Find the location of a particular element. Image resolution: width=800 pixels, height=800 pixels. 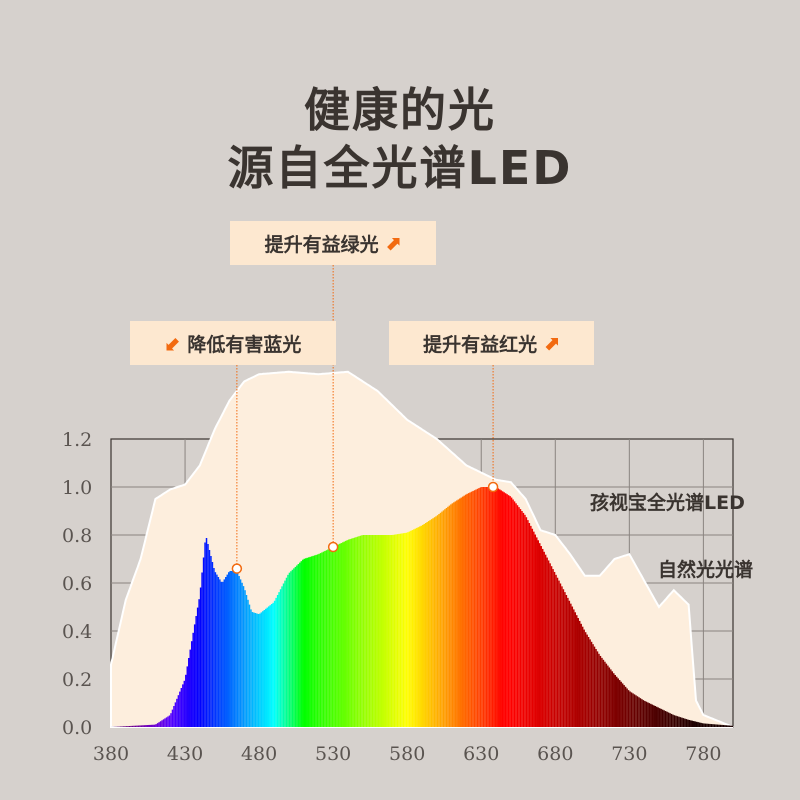

y-tick-label: 0.0 is located at coordinates (77, 728).